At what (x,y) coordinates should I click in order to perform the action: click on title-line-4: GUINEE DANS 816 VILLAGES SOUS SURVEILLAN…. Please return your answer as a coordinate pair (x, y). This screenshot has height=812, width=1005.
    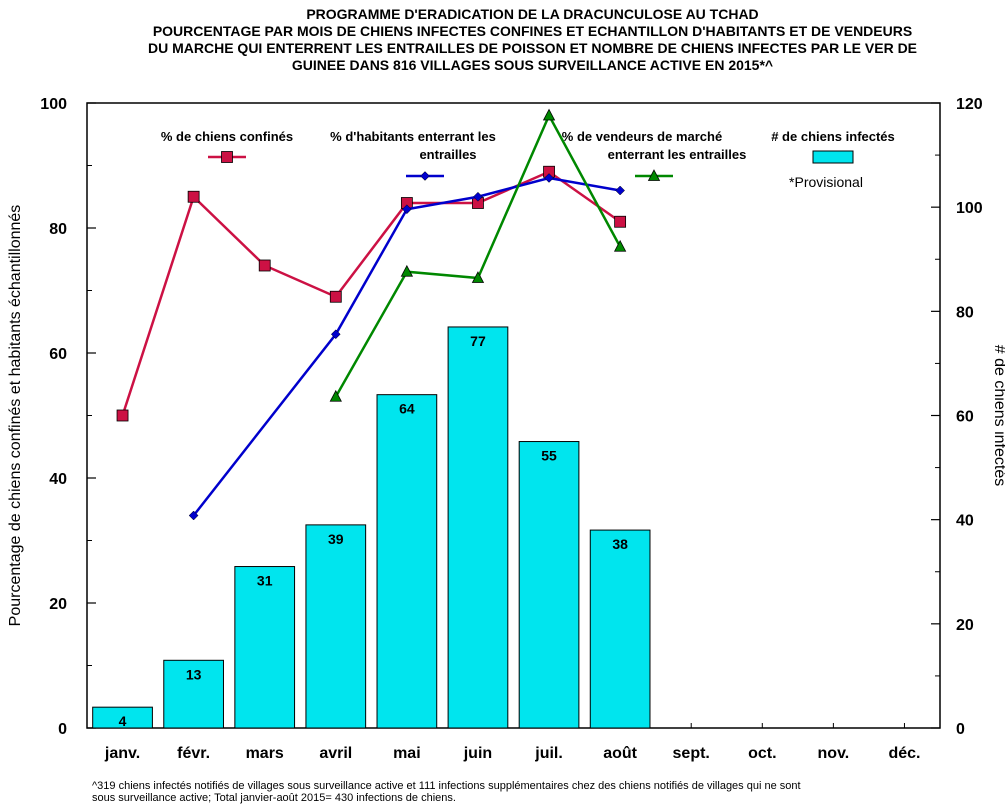
    Looking at the image, I should click on (532, 65).